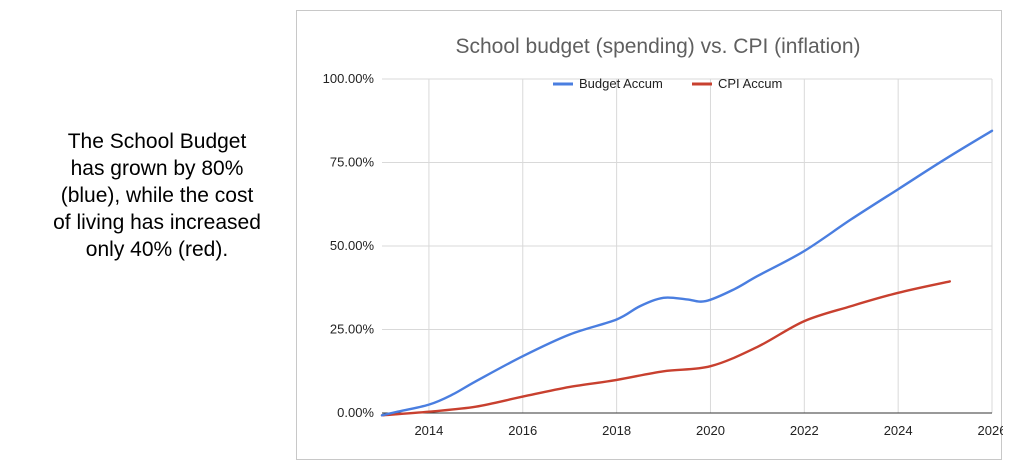 The width and height of the screenshot is (1024, 469). I want to click on x-tick-label: 2016, so click(522, 430).